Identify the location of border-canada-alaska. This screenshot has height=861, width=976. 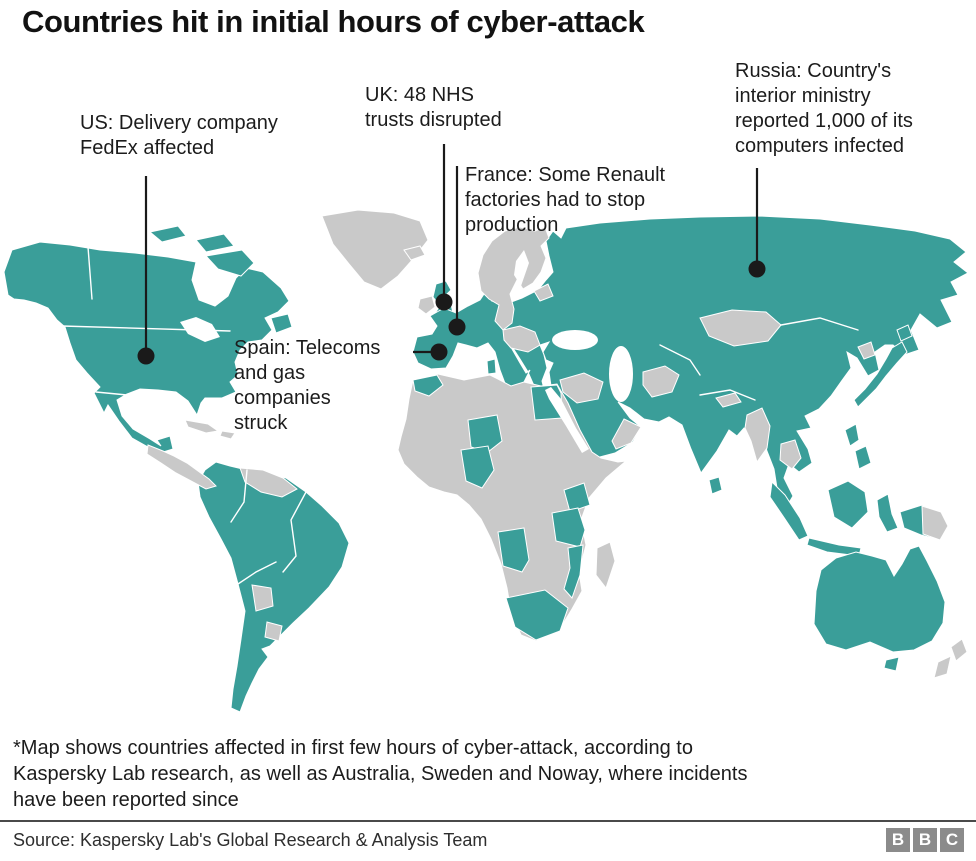
(90, 273).